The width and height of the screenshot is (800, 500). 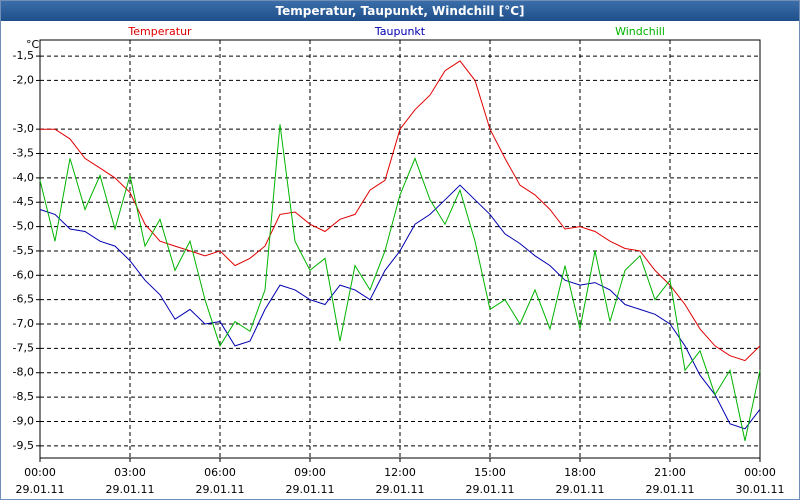 I want to click on y-tick-label: -9,0, so click(x=23, y=420).